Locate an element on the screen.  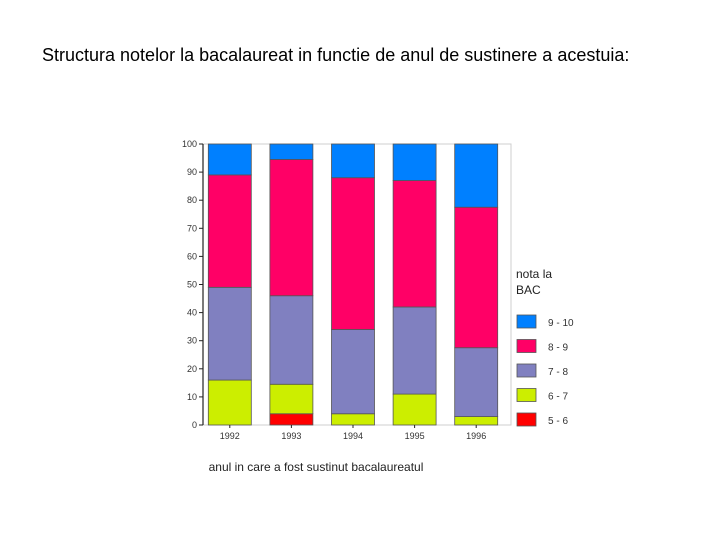
legend-label: 9 - 10 is located at coordinates (561, 323).